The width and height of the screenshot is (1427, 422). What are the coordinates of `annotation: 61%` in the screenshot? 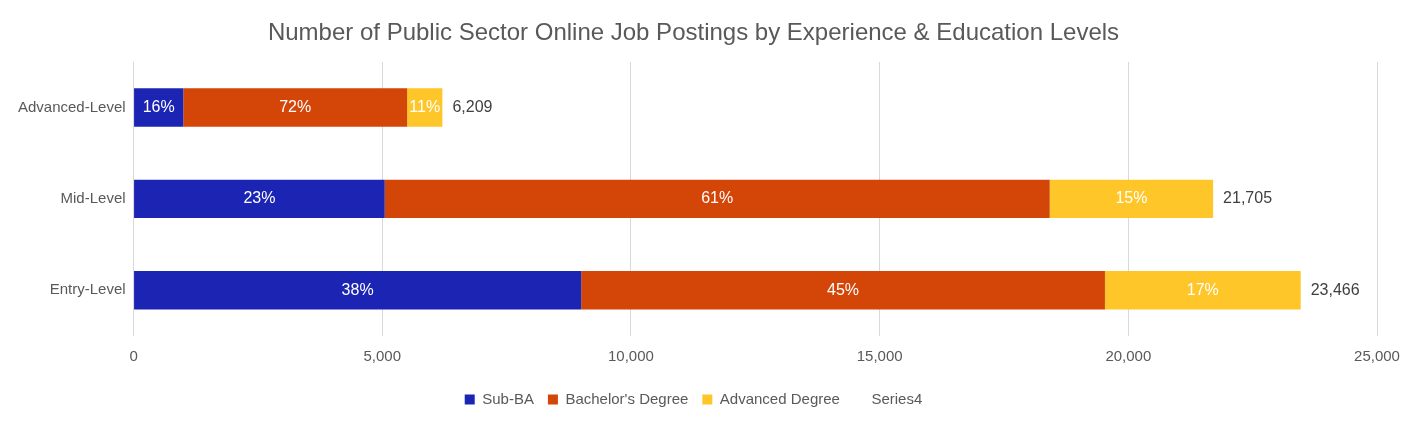 It's located at (717, 198).